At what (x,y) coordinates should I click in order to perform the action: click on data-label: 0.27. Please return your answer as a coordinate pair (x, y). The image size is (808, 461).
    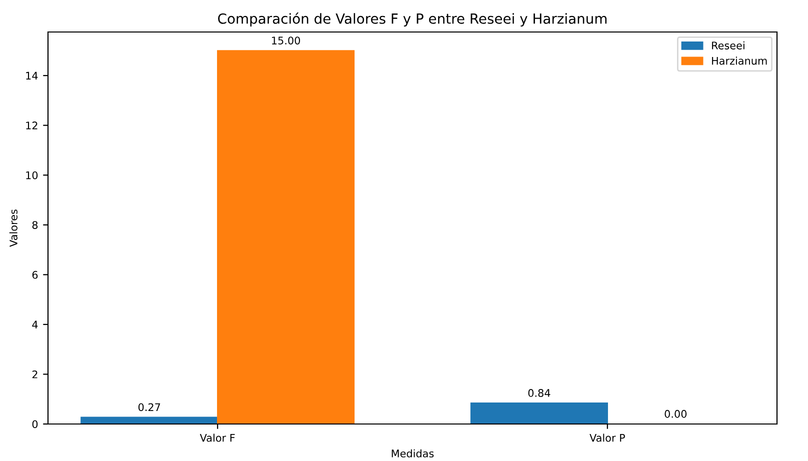
    Looking at the image, I should click on (149, 407).